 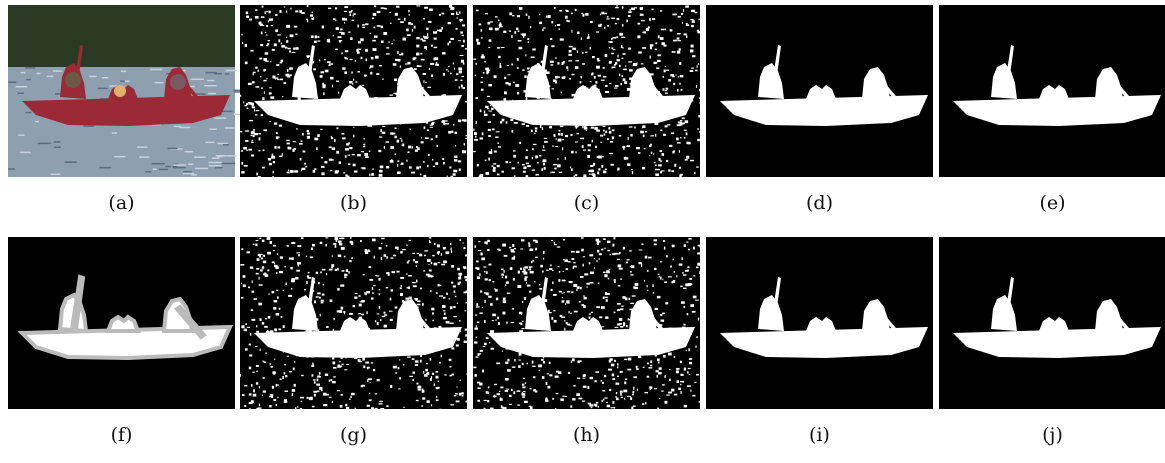 I want to click on caption: (j), so click(x=1052, y=435).